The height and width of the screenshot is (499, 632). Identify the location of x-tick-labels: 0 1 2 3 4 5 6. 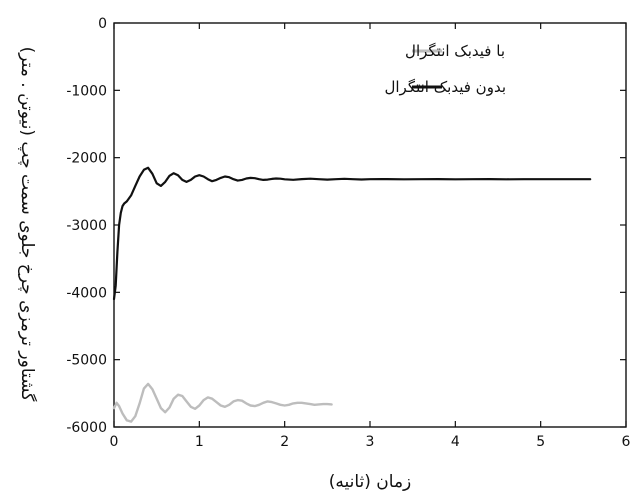
(370, 442).